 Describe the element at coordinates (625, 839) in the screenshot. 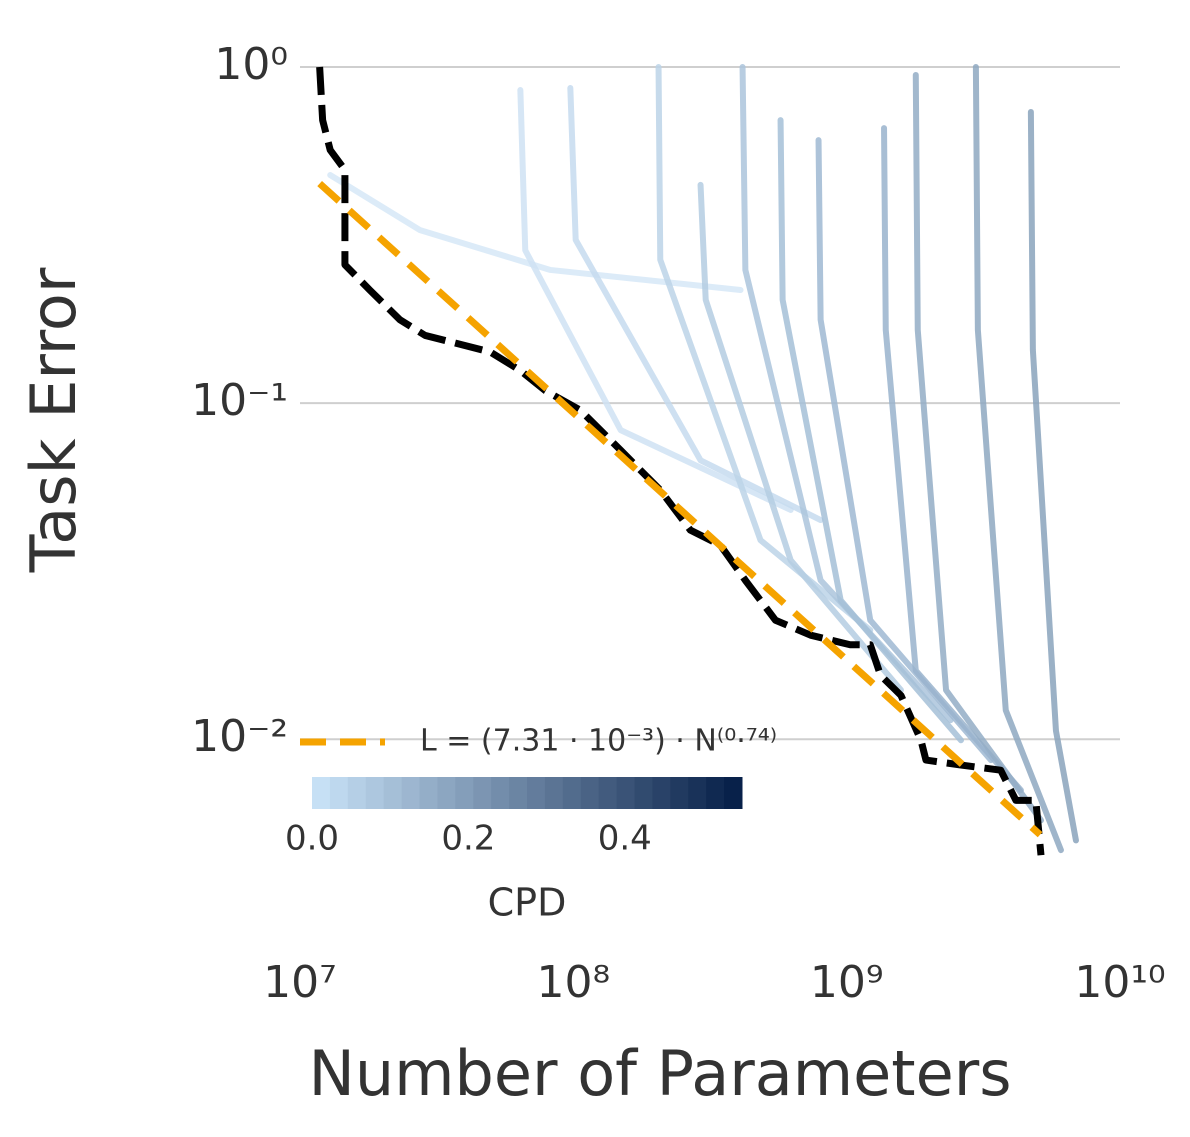

I see `colorbar-tick-label: 0.4` at that location.